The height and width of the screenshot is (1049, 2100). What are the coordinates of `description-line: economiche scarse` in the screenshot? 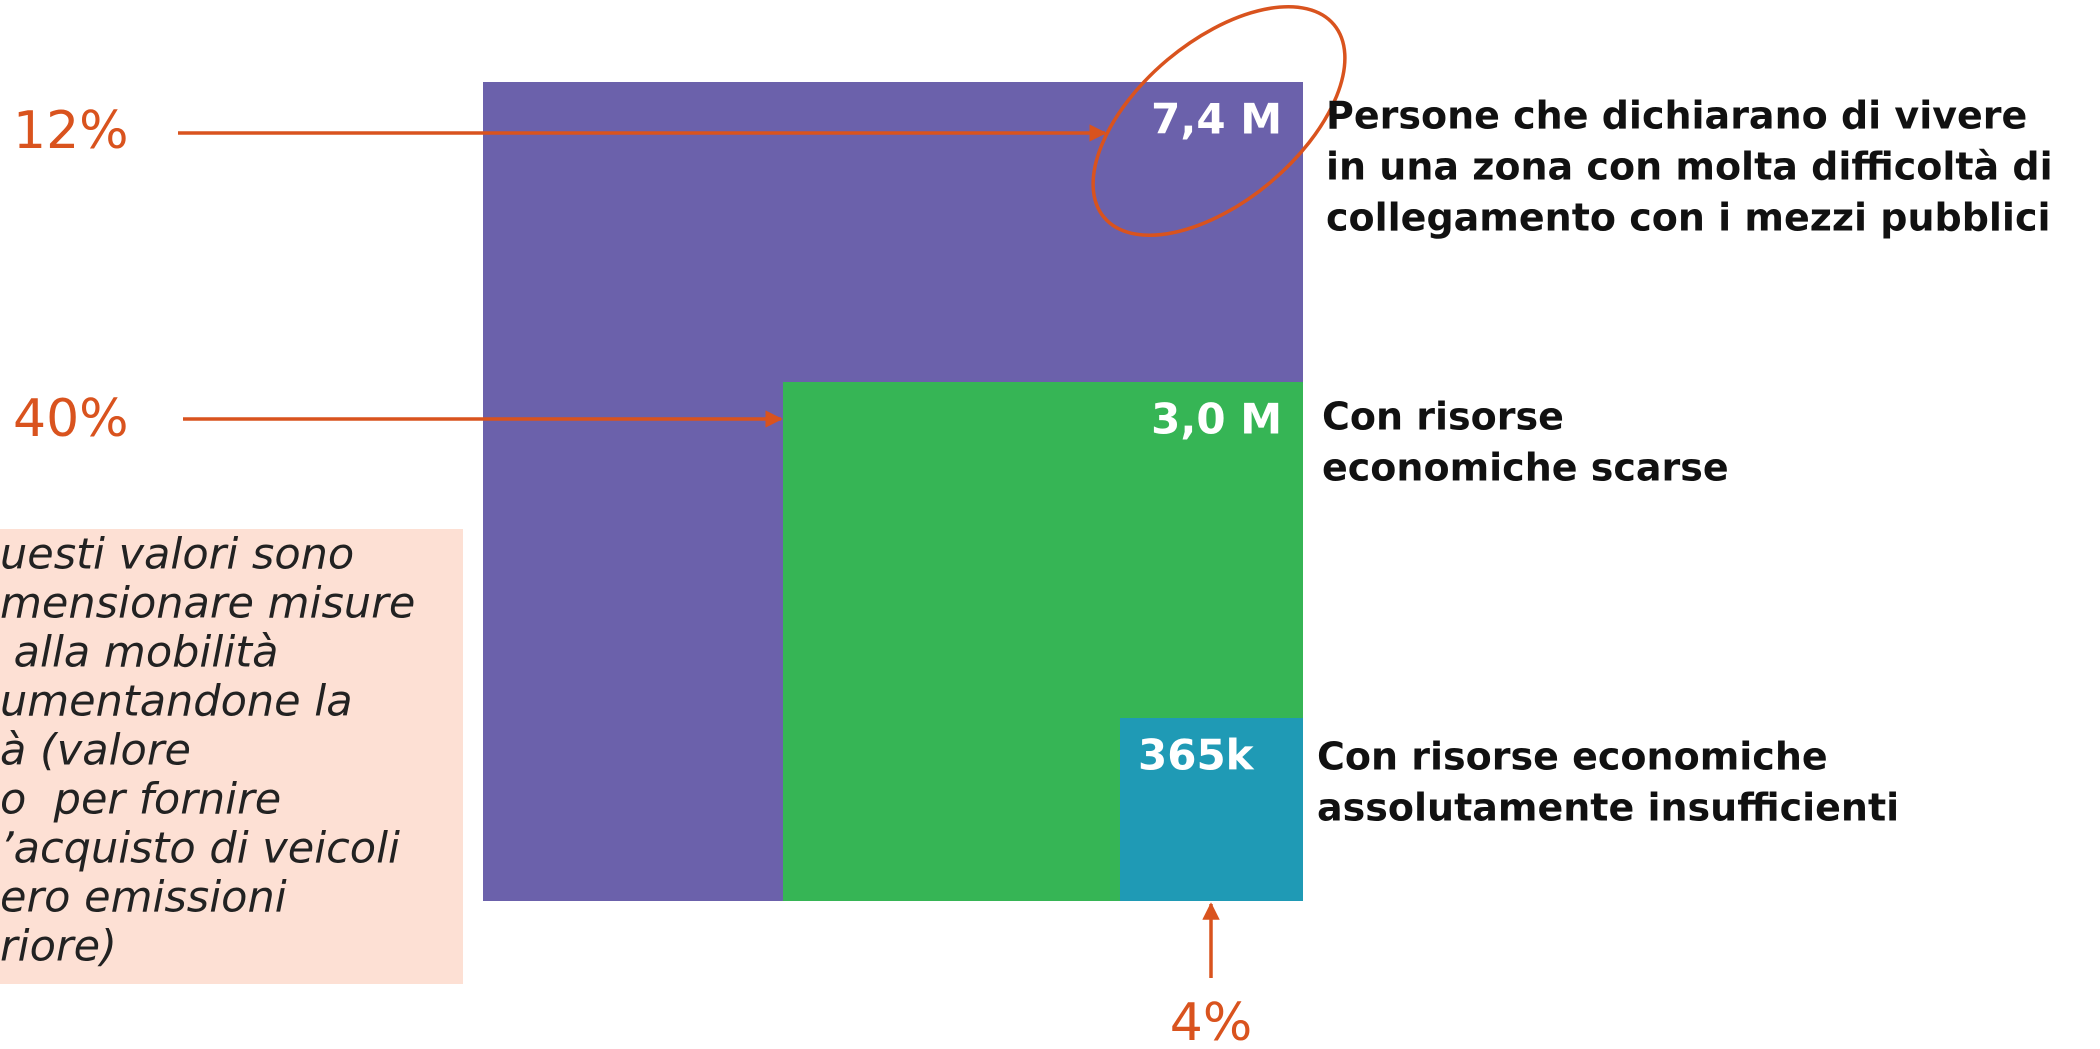 It's located at (1525, 468).